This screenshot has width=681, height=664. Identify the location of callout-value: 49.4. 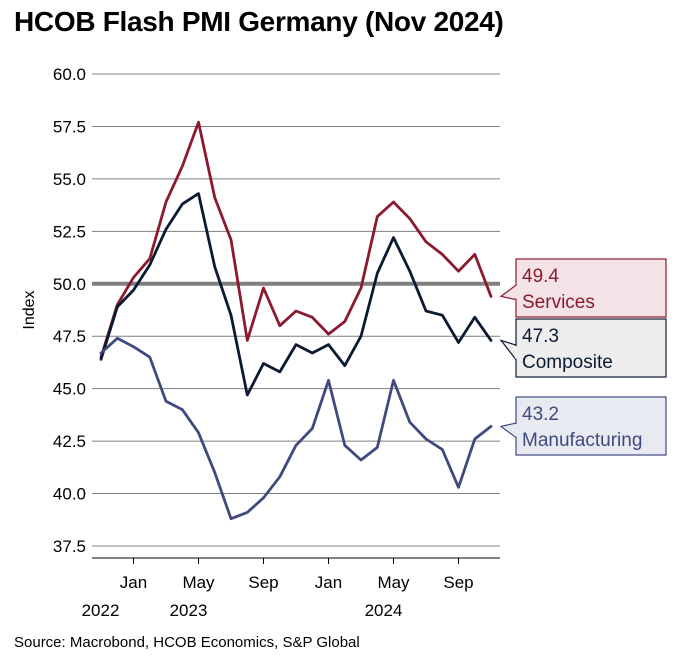
(540, 276).